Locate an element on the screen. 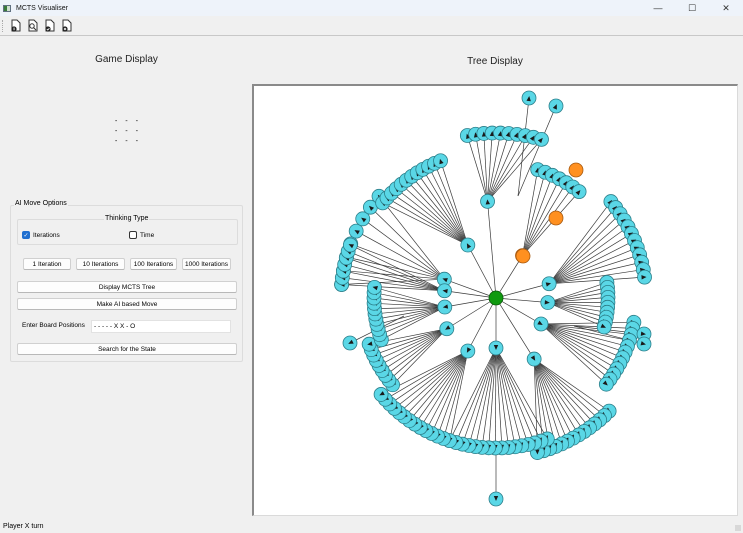 This screenshot has height=533, width=743. close-file-button is located at coordinates (66, 26).